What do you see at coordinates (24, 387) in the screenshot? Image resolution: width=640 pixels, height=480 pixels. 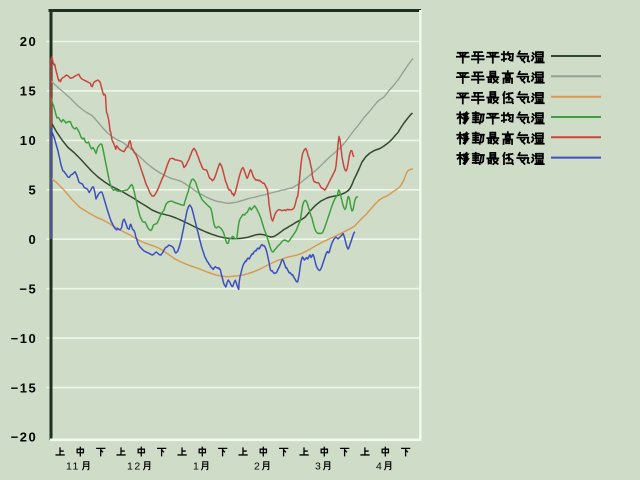 I see `svg-text: −15` at bounding box center [24, 387].